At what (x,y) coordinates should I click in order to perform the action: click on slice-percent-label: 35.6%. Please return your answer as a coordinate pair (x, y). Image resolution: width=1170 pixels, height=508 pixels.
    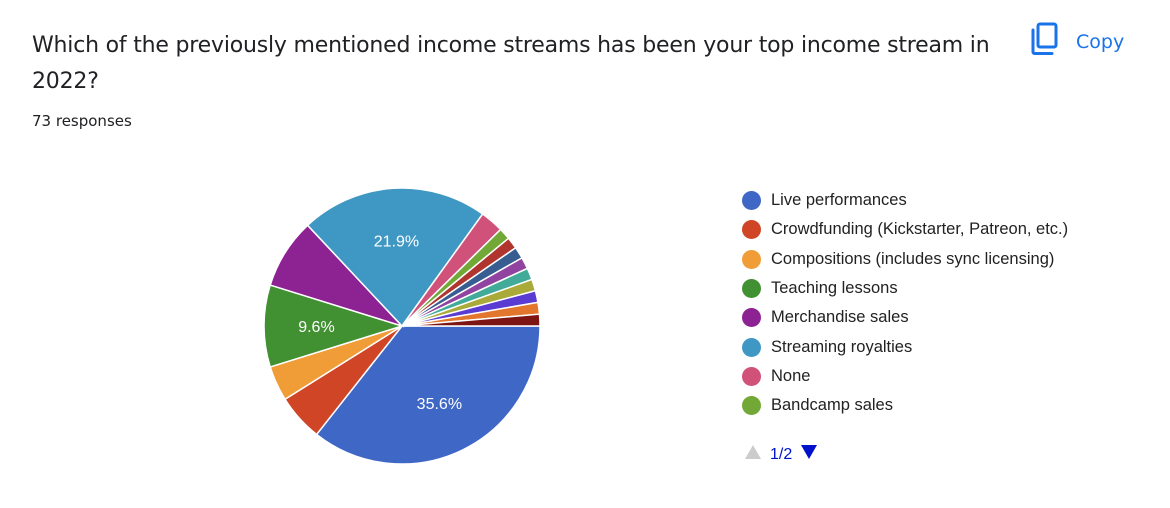
    Looking at the image, I should click on (439, 404).